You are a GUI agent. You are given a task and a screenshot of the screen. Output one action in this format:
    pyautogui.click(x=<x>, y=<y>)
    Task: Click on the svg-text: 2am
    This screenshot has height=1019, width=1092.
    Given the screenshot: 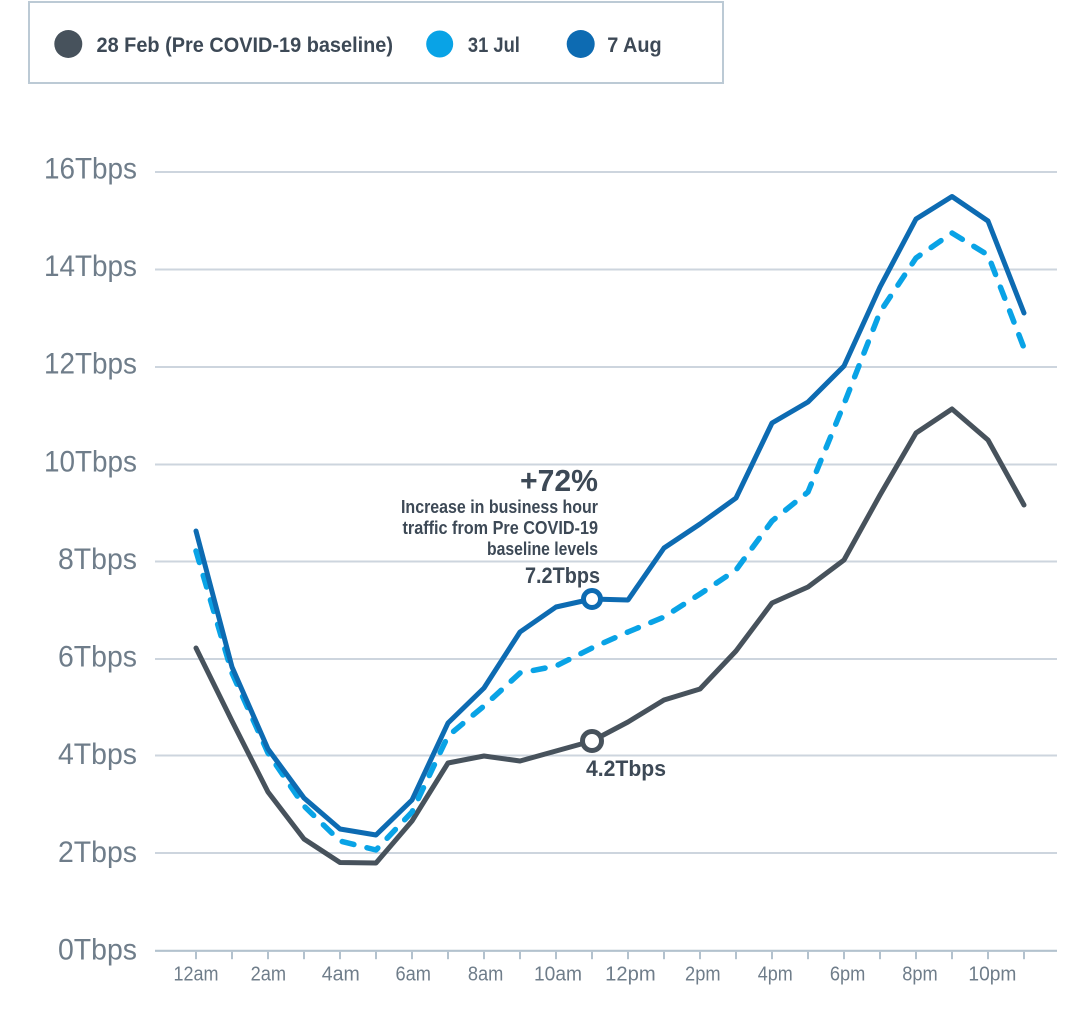 What is the action you would take?
    pyautogui.click(x=269, y=974)
    